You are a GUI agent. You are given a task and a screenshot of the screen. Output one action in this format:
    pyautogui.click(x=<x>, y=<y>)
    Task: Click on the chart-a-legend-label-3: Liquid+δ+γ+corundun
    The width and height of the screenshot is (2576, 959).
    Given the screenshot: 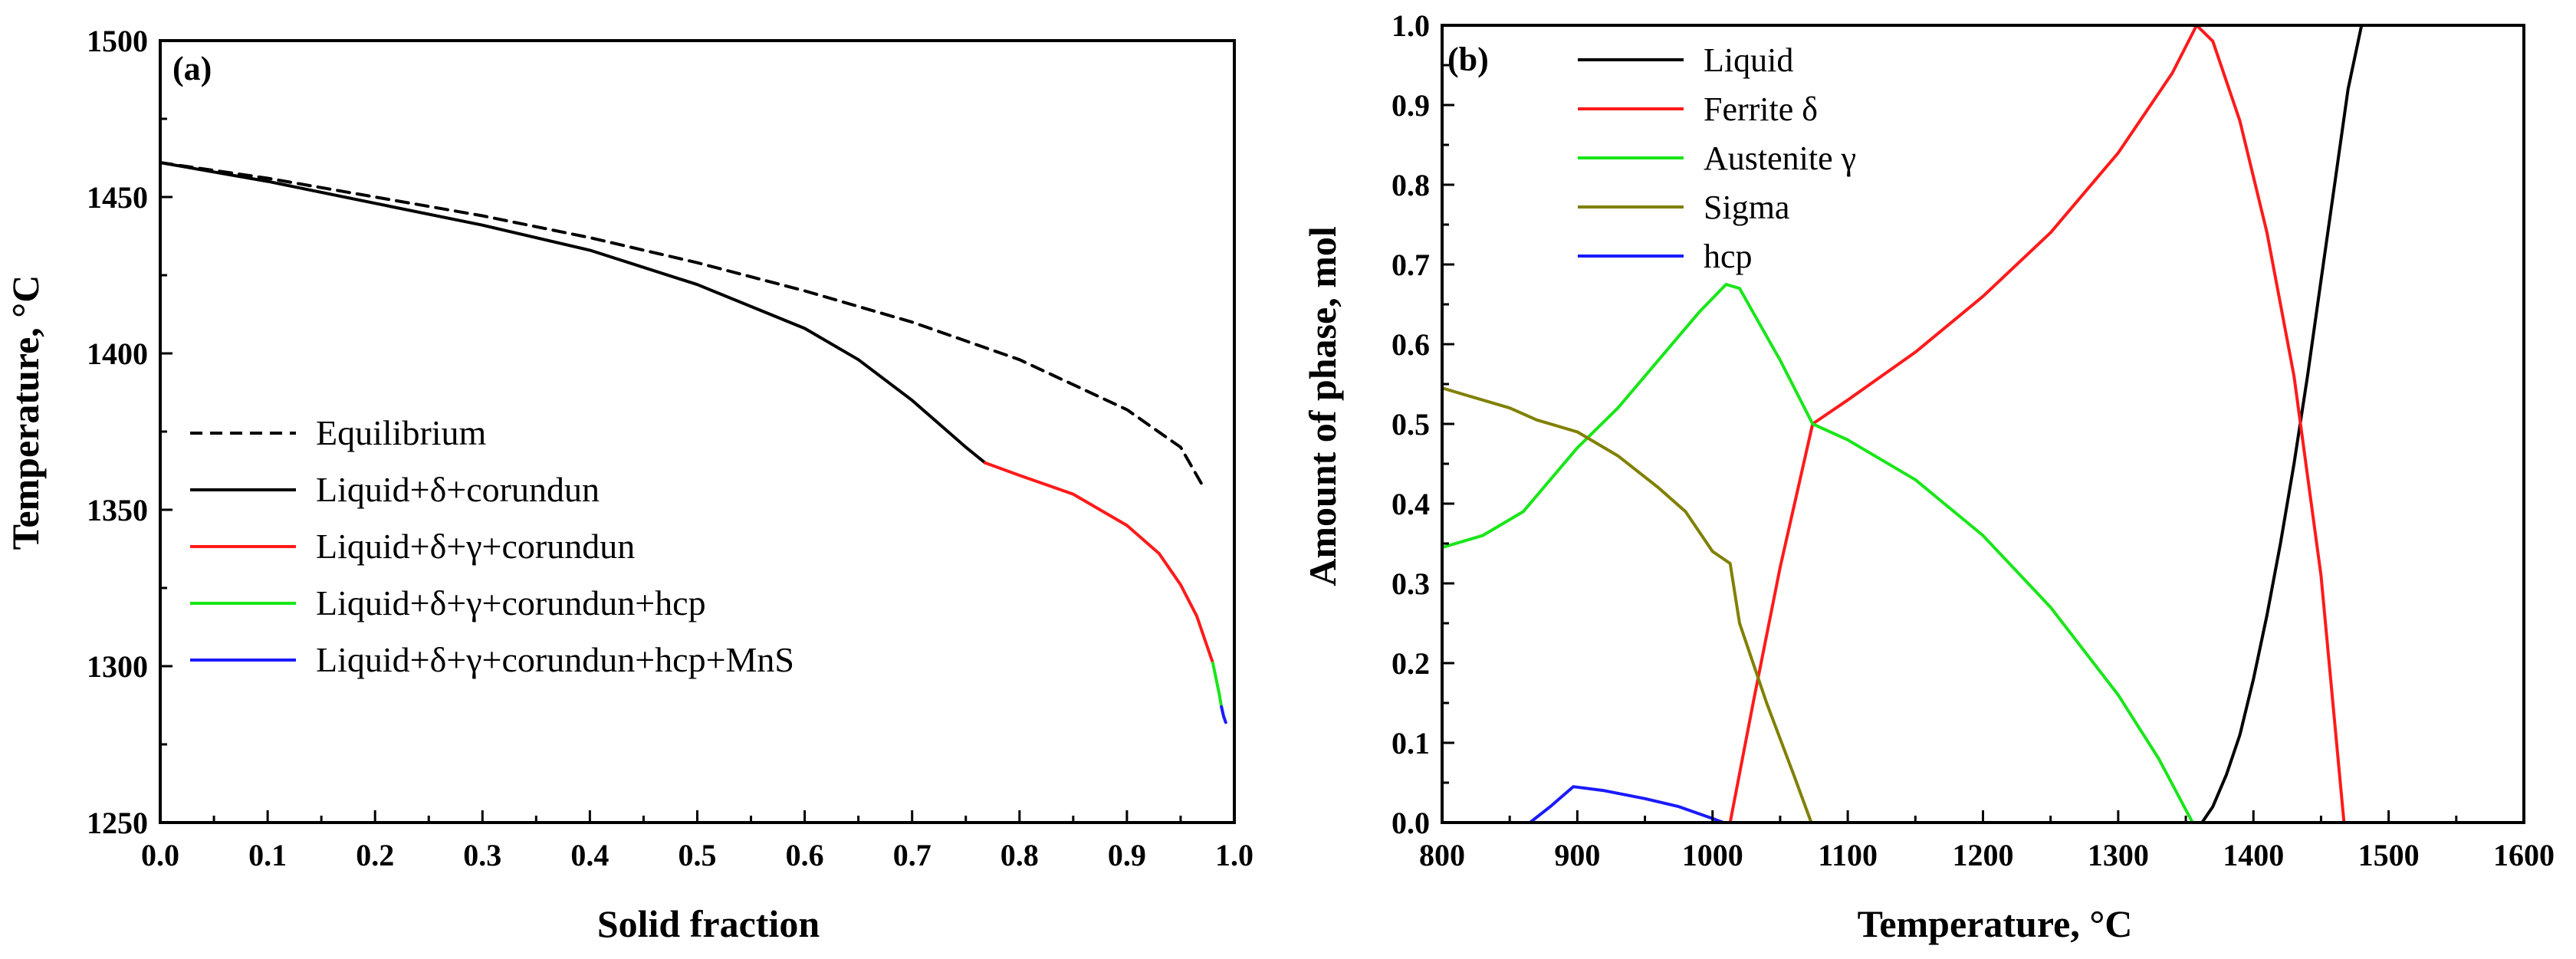 What is the action you would take?
    pyautogui.click(x=476, y=546)
    